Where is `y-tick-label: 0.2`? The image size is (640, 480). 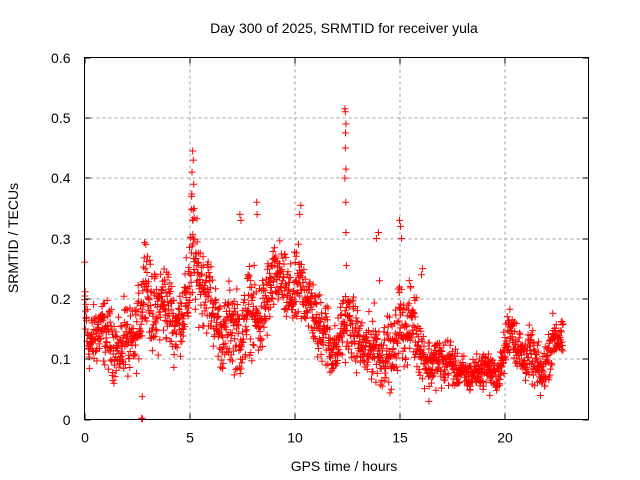 y-tick-label: 0.2 is located at coordinates (61, 299).